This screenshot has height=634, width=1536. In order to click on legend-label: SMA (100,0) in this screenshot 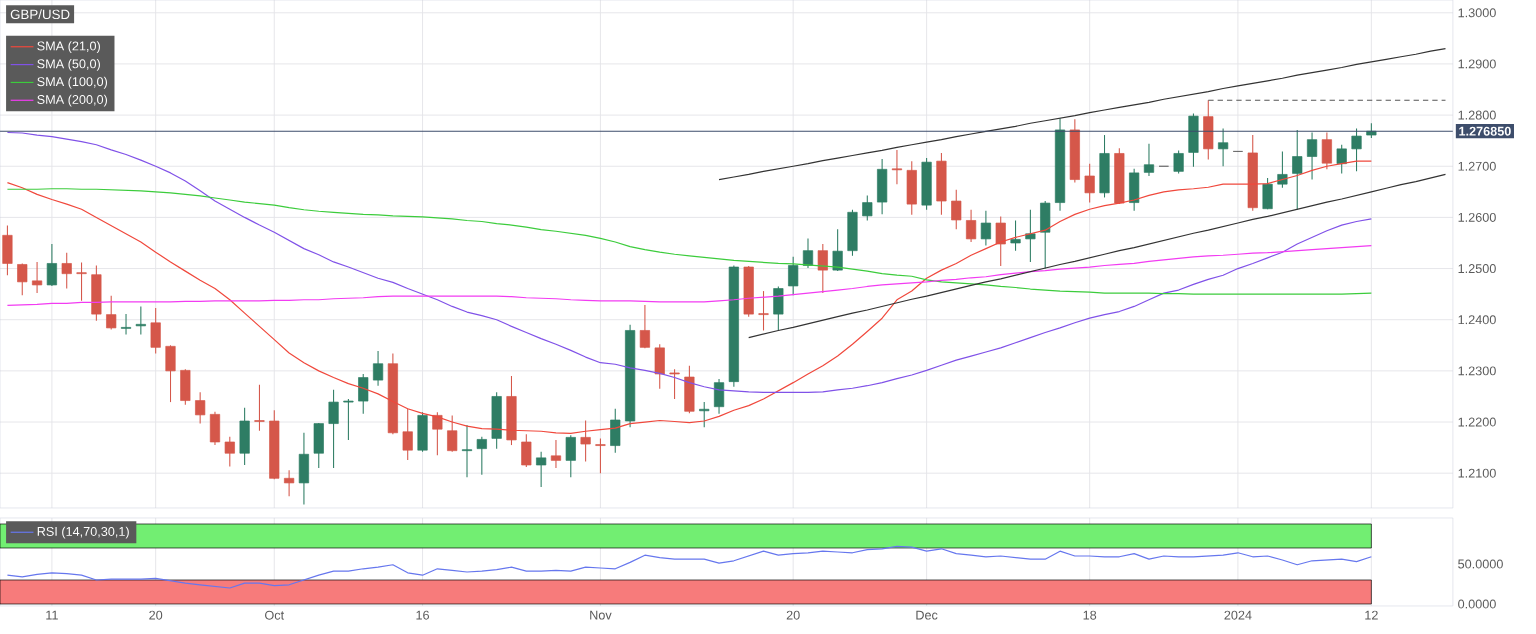, I will do `click(72, 82)`.